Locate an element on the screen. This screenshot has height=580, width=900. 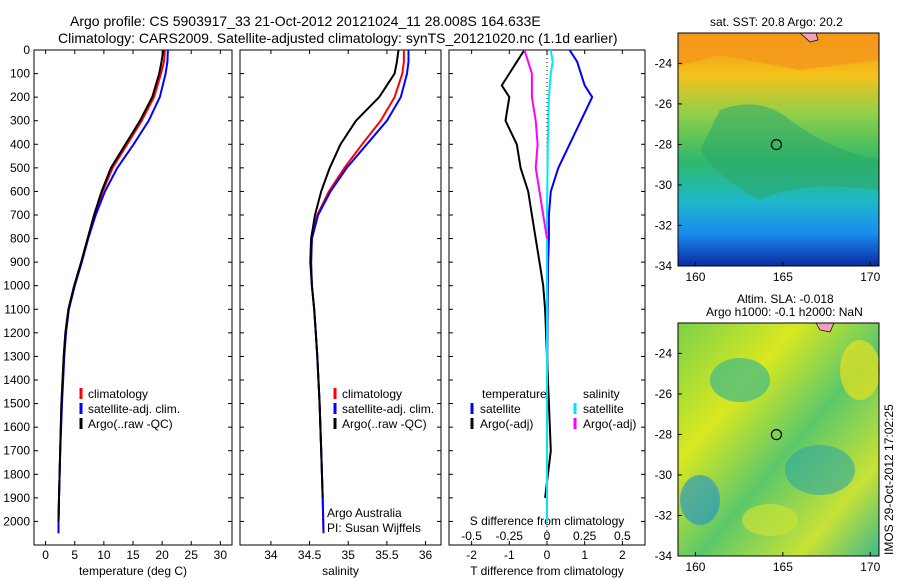
depth-tick-label: 800 is located at coordinates (20, 239).